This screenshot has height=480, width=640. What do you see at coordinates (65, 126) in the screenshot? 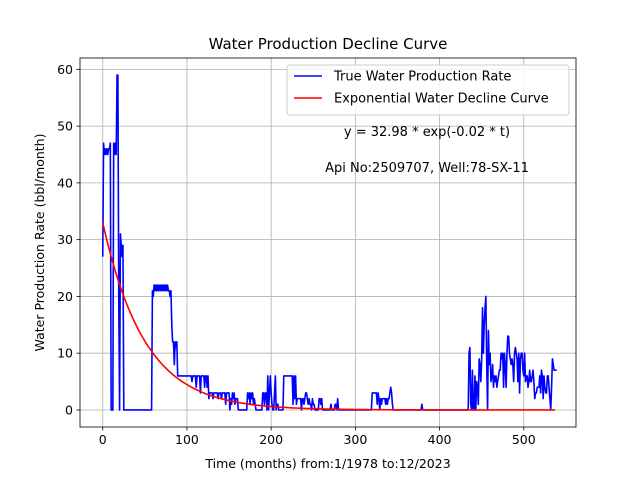
I see `y-tick-label: 50` at bounding box center [65, 126].